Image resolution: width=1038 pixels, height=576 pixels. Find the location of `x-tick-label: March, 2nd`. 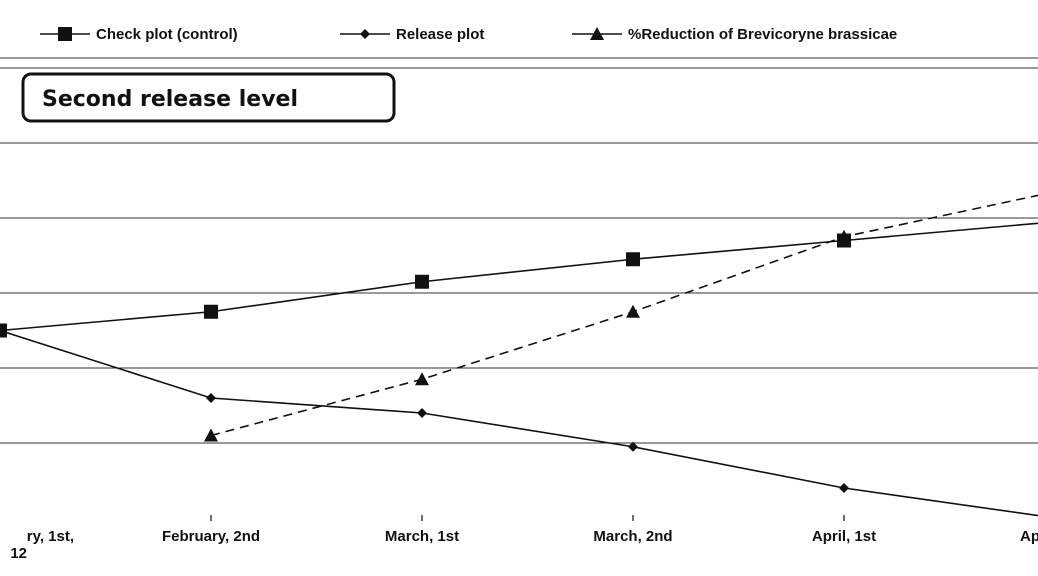

x-tick-label: March, 2nd is located at coordinates (632, 536).